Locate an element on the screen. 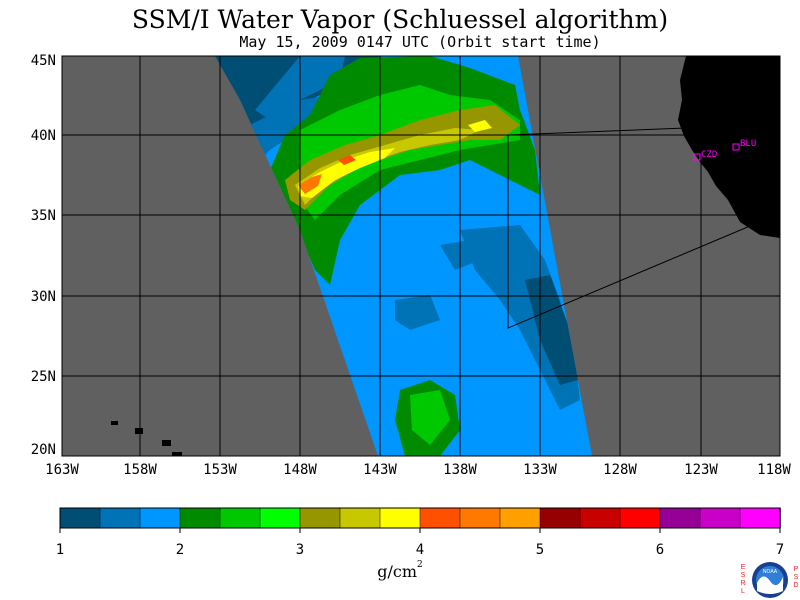  colorbar-unit-label: g/cm2 is located at coordinates (400, 570).